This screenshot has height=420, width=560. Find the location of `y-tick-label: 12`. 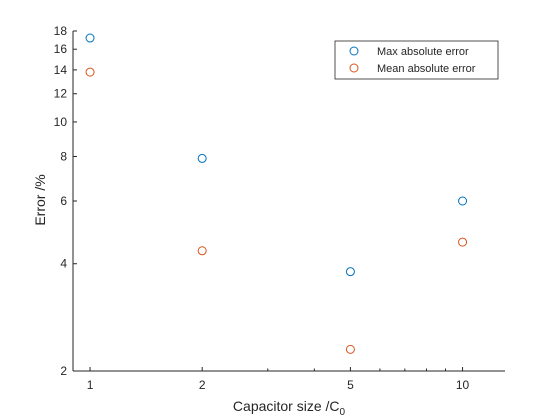

y-tick-label: 12 is located at coordinates (61, 94).